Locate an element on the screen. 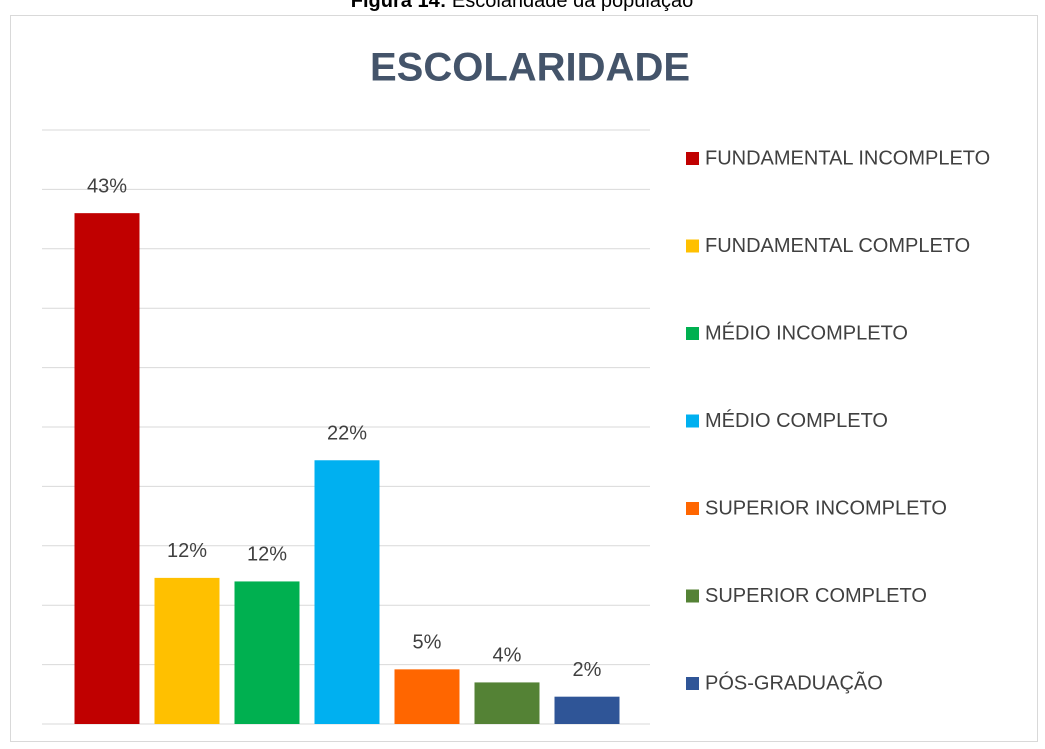 Image resolution: width=1045 pixels, height=749 pixels. legend-label: PÓS-GRADUAÇÃO is located at coordinates (794, 682).